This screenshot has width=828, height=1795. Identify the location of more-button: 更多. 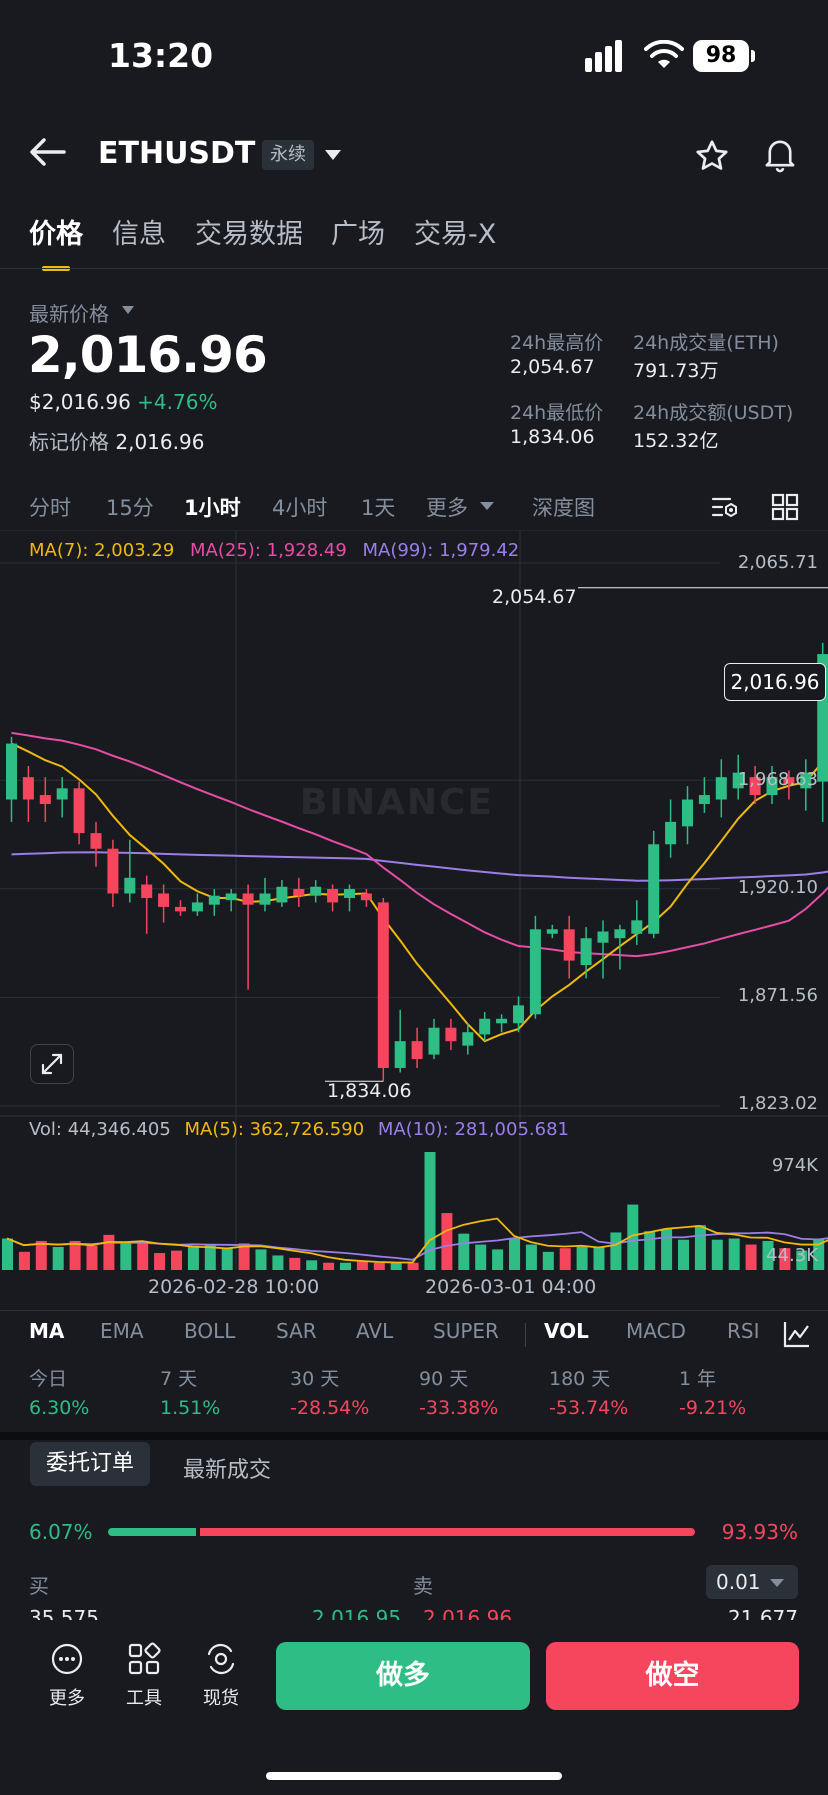
(67, 1676).